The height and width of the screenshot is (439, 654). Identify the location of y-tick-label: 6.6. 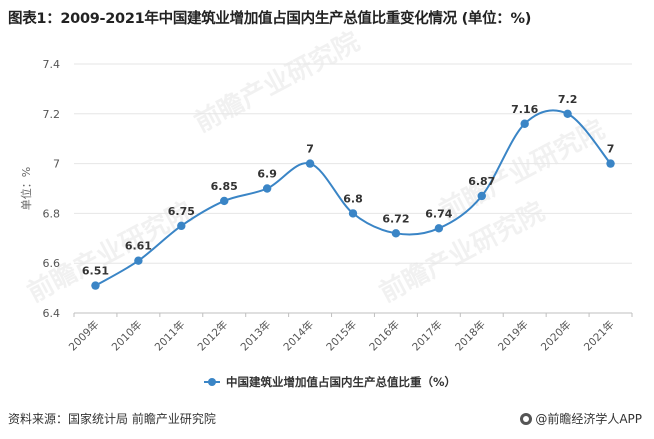
(52, 263).